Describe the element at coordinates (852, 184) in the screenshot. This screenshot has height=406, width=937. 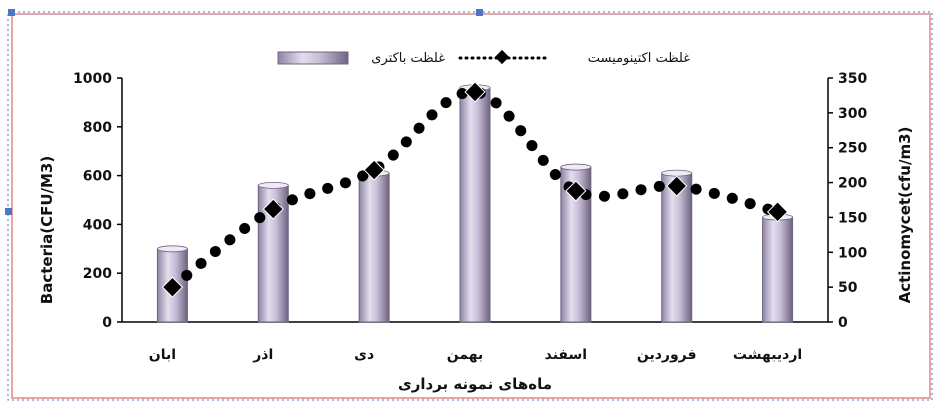
I see `y-right-tick-label: 200` at that location.